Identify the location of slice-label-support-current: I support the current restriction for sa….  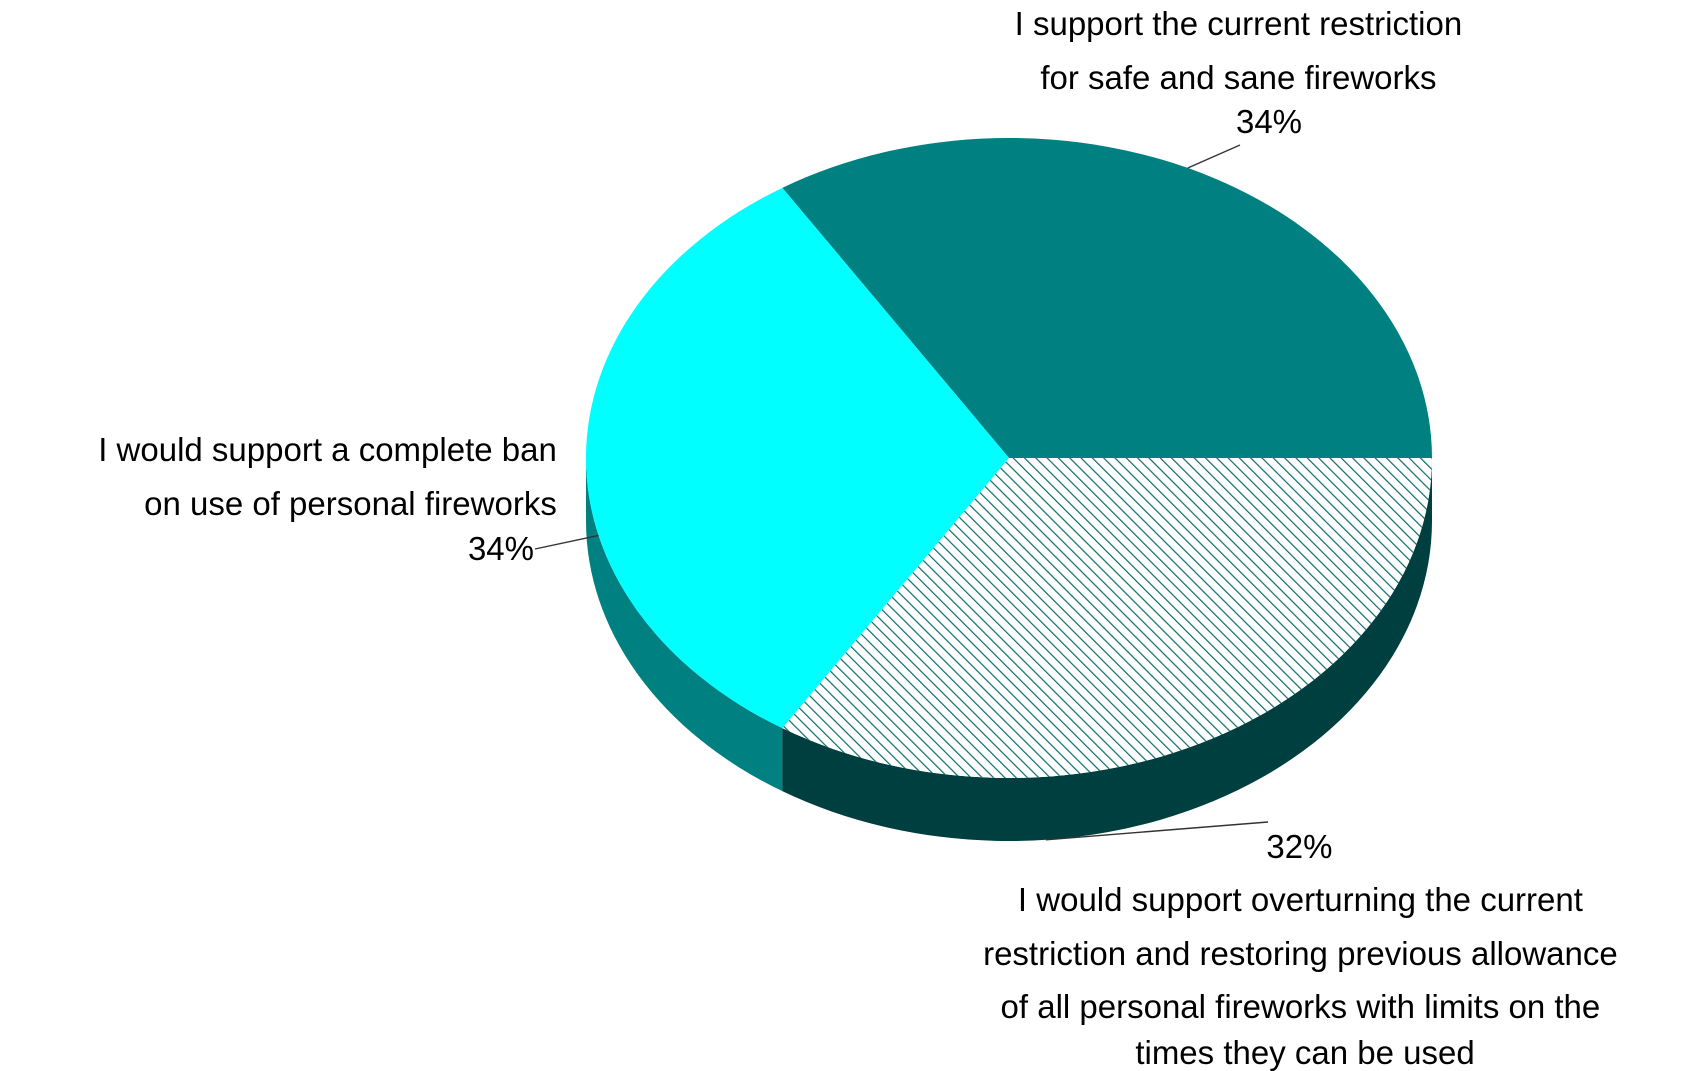
(1243, 72).